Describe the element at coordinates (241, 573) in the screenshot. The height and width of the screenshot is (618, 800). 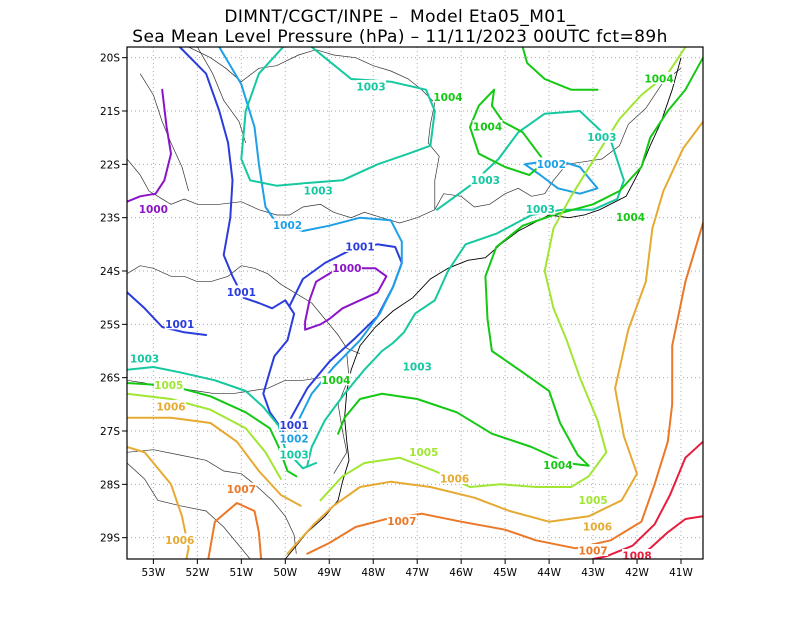
I see `x-tick-label: 51W` at that location.